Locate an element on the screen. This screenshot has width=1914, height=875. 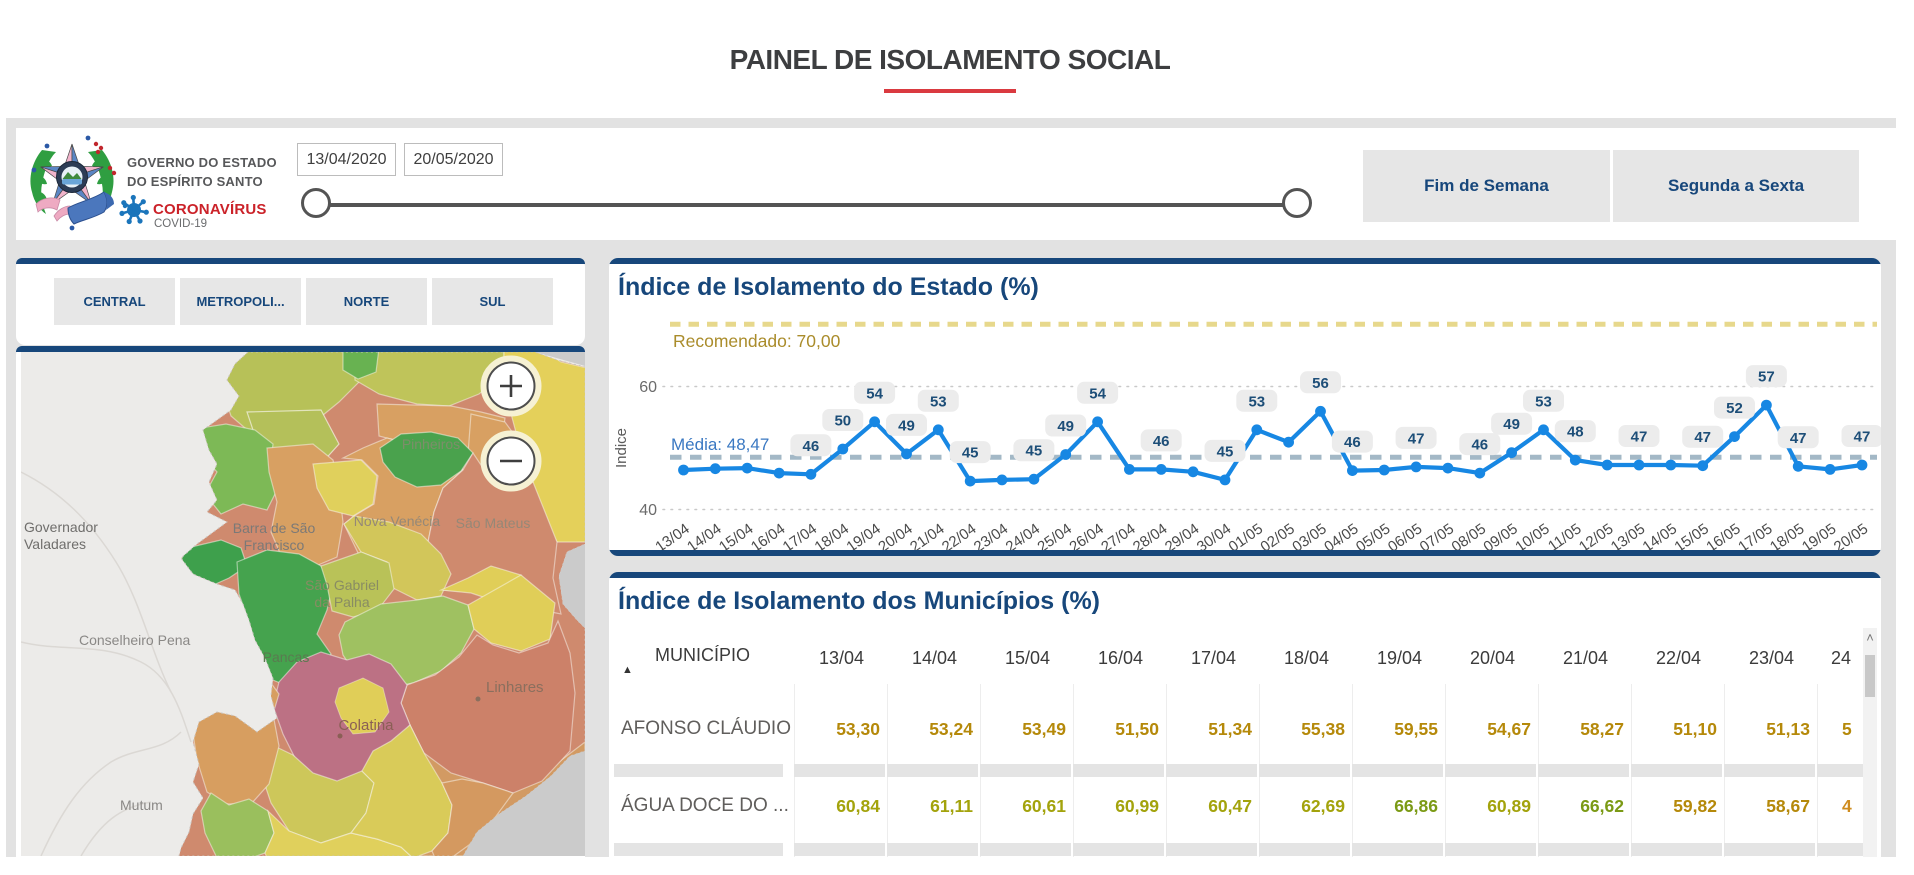
svg-text: Valadares is located at coordinates (55, 544).